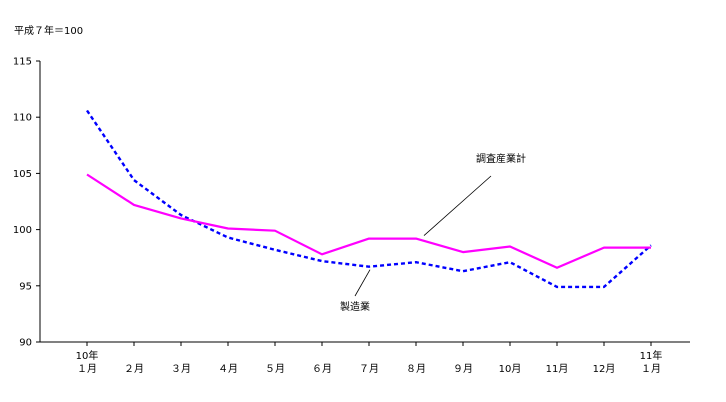  Describe the element at coordinates (87, 355) in the screenshot. I see `x-tick-label-year: 10年` at that location.